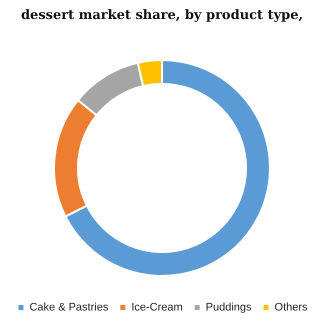 This screenshot has width=324, height=324. What do you see at coordinates (69, 308) in the screenshot?
I see `legend-label: Cake & Pastries` at bounding box center [69, 308].